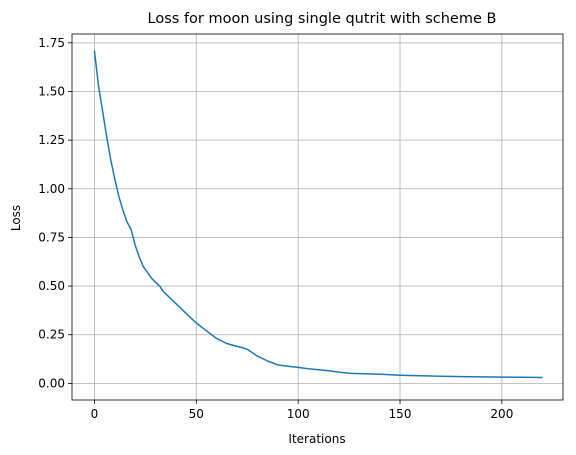 The image size is (576, 455). I want to click on y-tick-label: 1.00, so click(51, 189).